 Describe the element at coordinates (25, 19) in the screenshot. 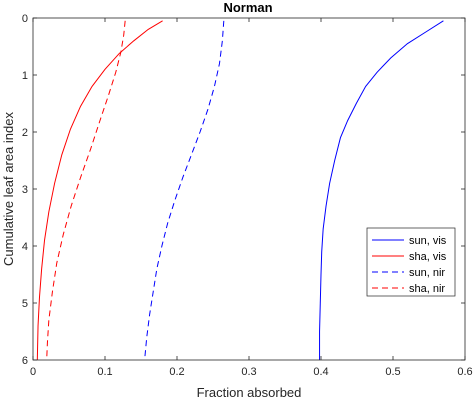

I see `y-tick-label: 0` at that location.